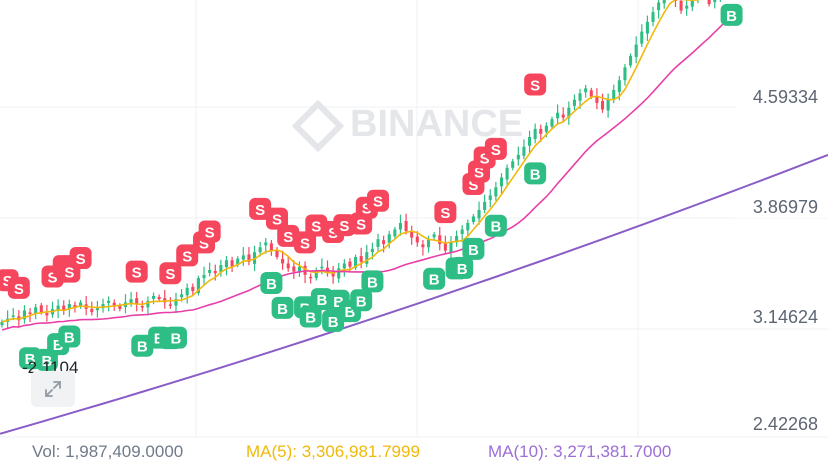  Describe the element at coordinates (785, 424) in the screenshot. I see `price-tick-label: 2.42268` at that location.